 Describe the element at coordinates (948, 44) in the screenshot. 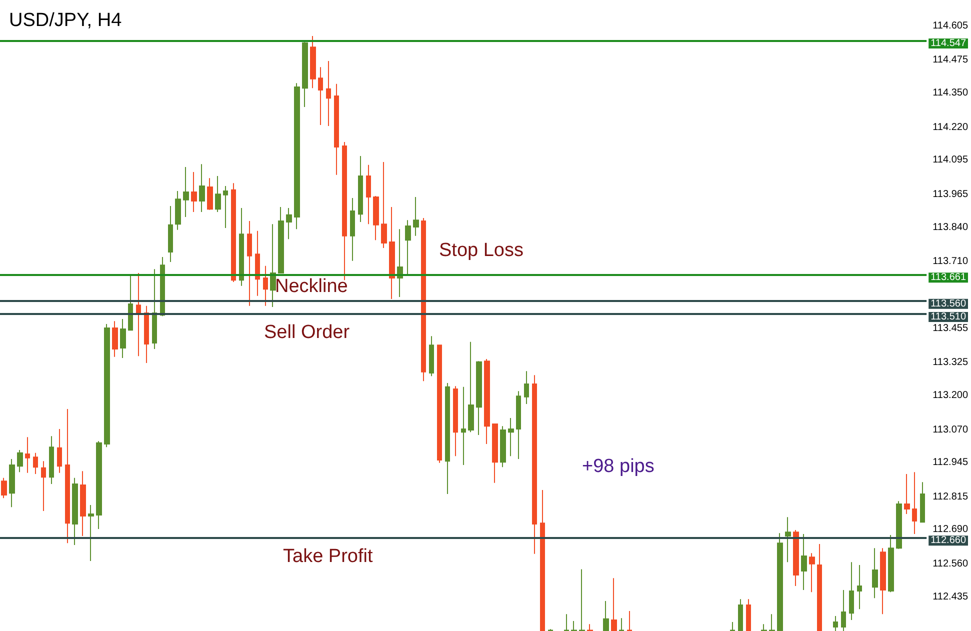

I see `ref-line-label: 114.547` at that location.